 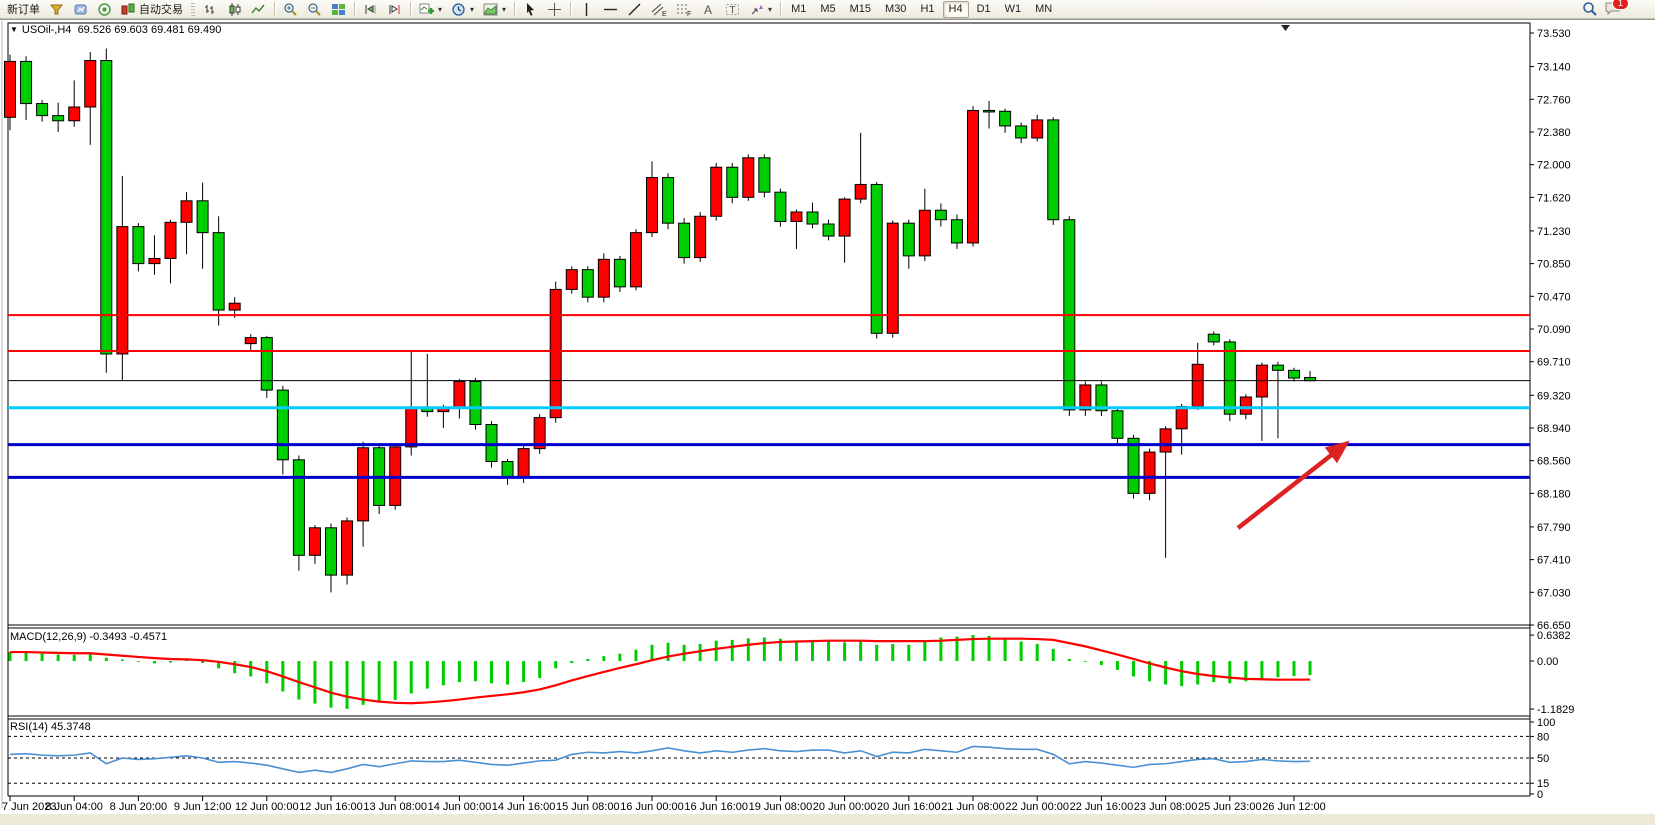 What do you see at coordinates (927, 8) in the screenshot?
I see `timeframe-H1: H1` at bounding box center [927, 8].